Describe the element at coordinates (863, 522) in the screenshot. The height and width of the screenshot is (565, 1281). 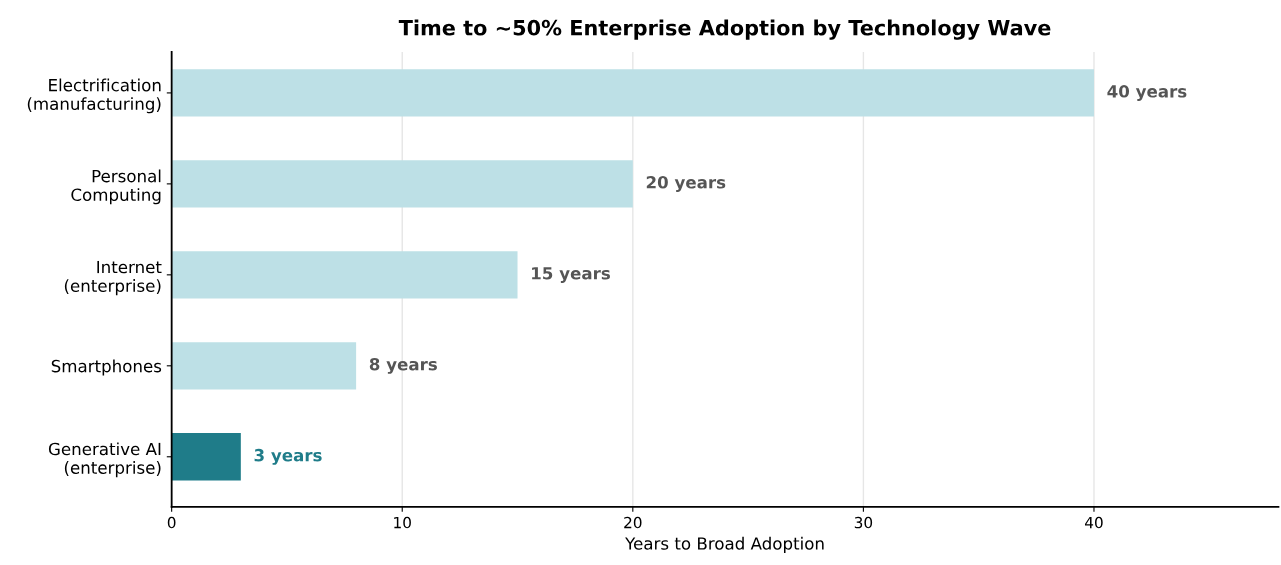
I see `x-tick-label: 30` at that location.